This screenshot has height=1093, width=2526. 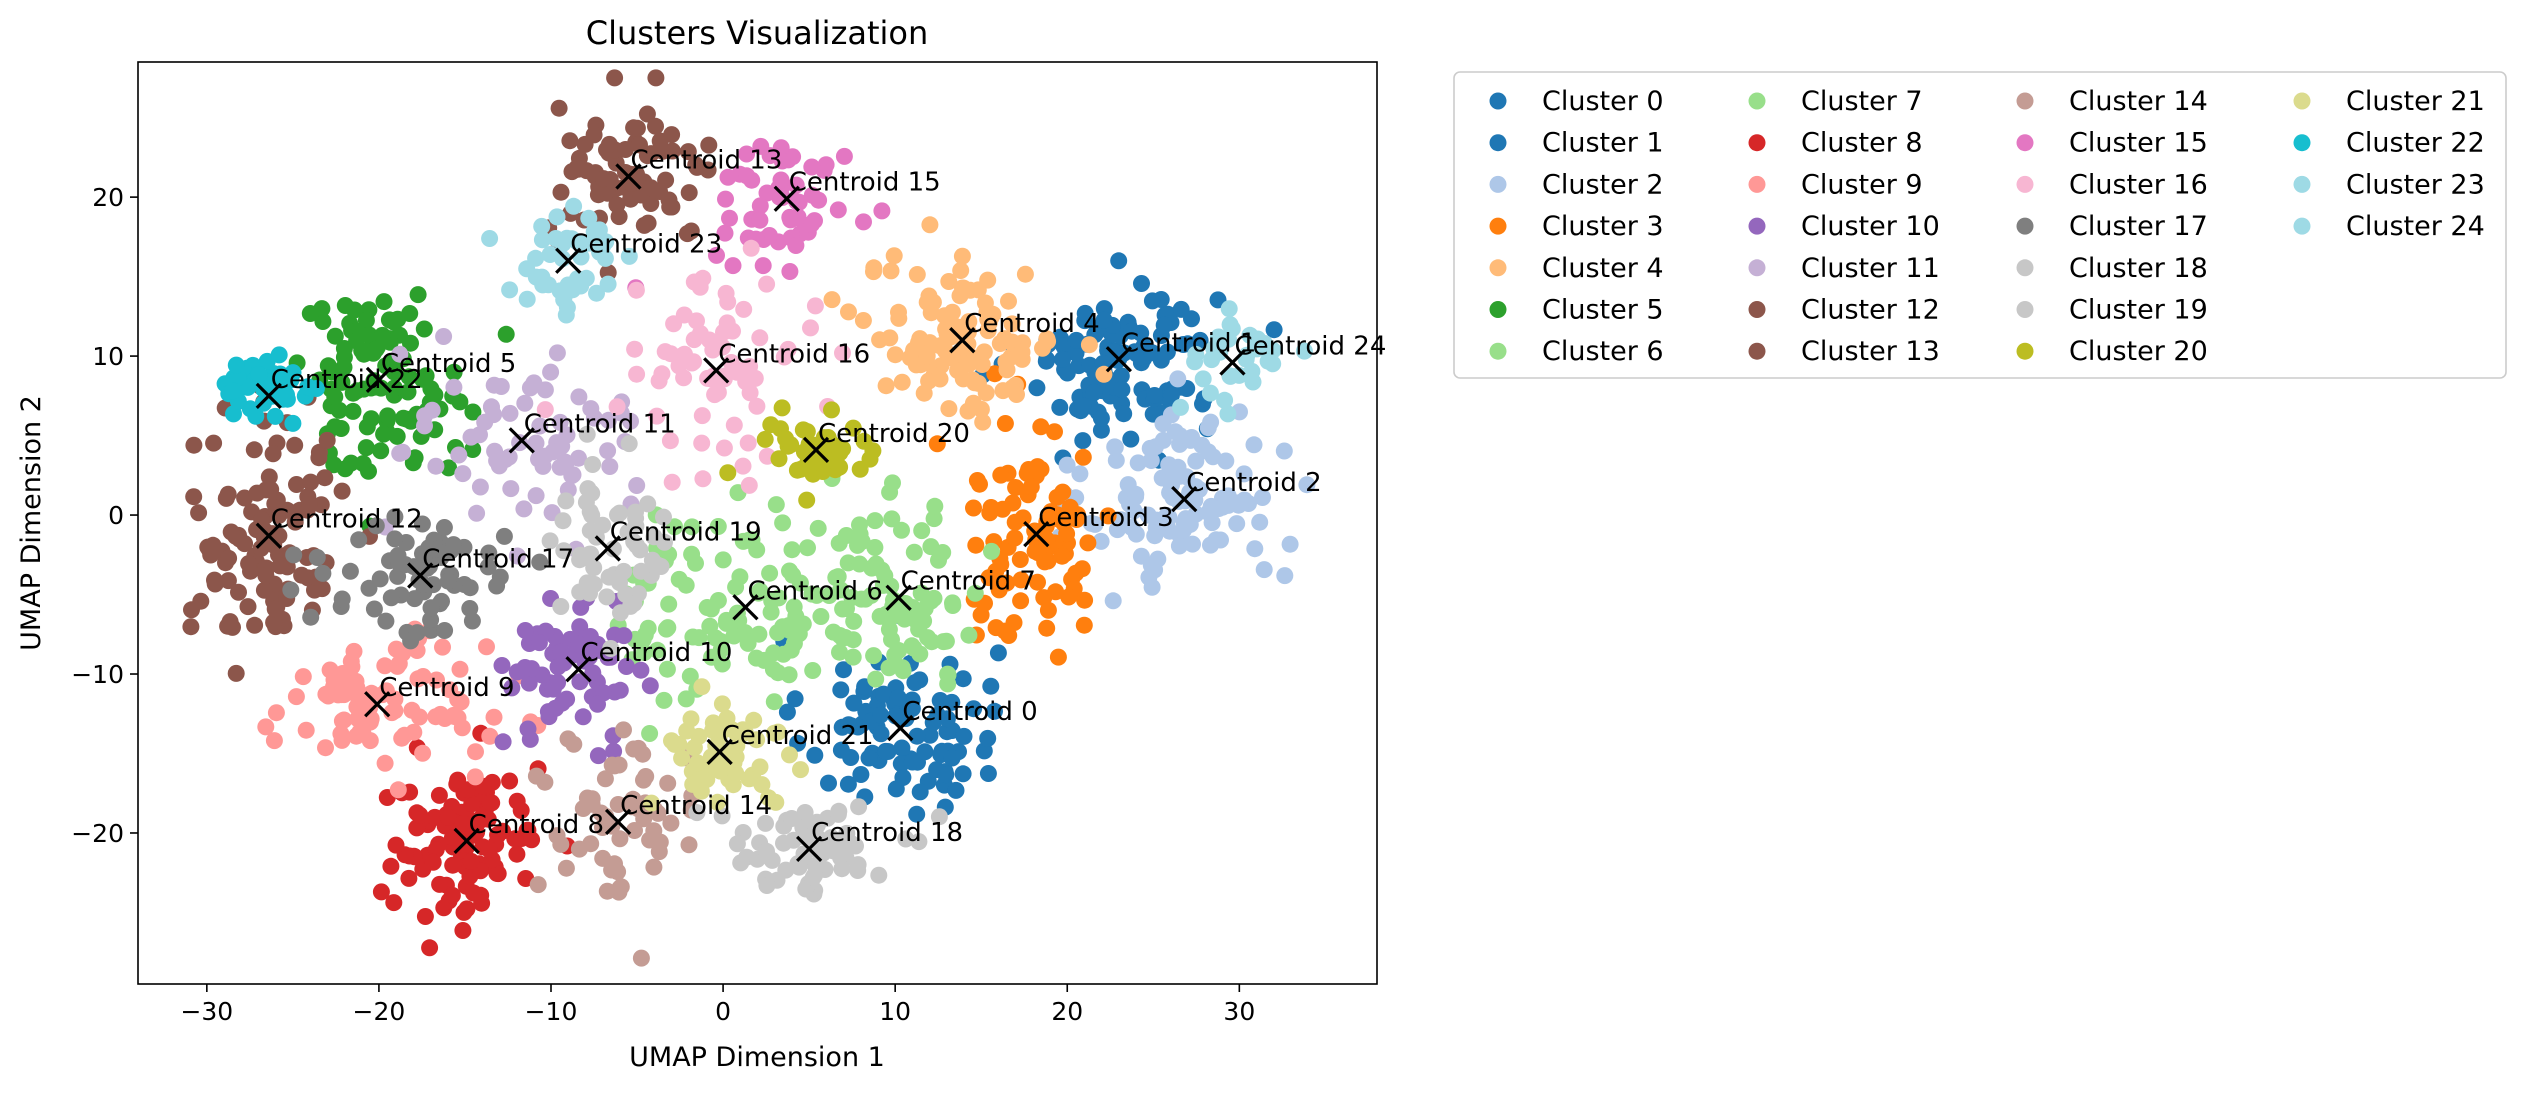 I want to click on legend-item: Cluster 14, so click(x=2112, y=101).